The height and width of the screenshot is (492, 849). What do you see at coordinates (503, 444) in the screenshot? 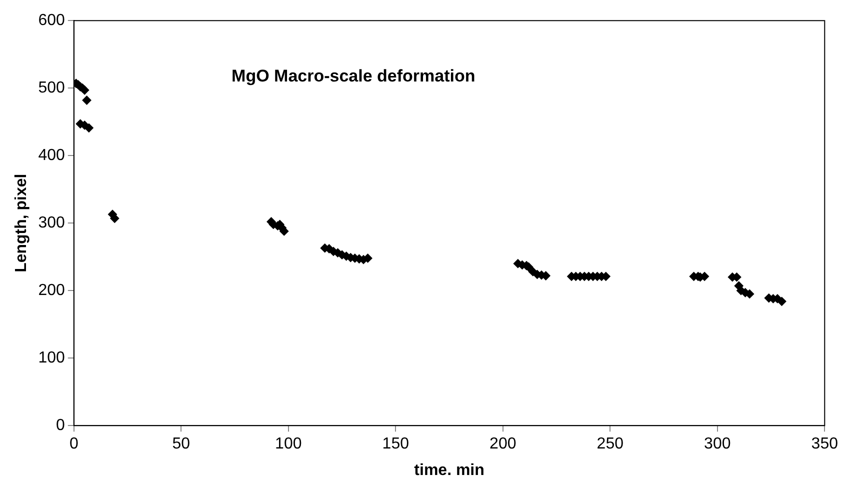
I see `x-tick-label: 200` at bounding box center [503, 444].